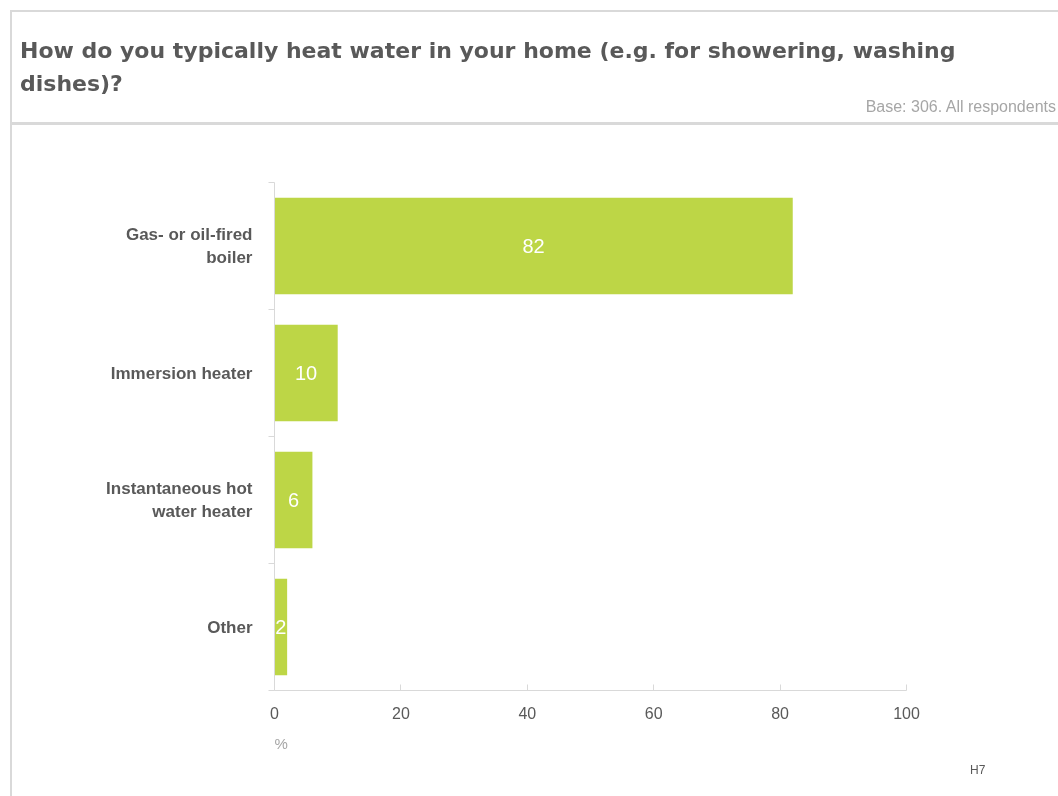  I want to click on x-tick-label: 100, so click(906, 713).